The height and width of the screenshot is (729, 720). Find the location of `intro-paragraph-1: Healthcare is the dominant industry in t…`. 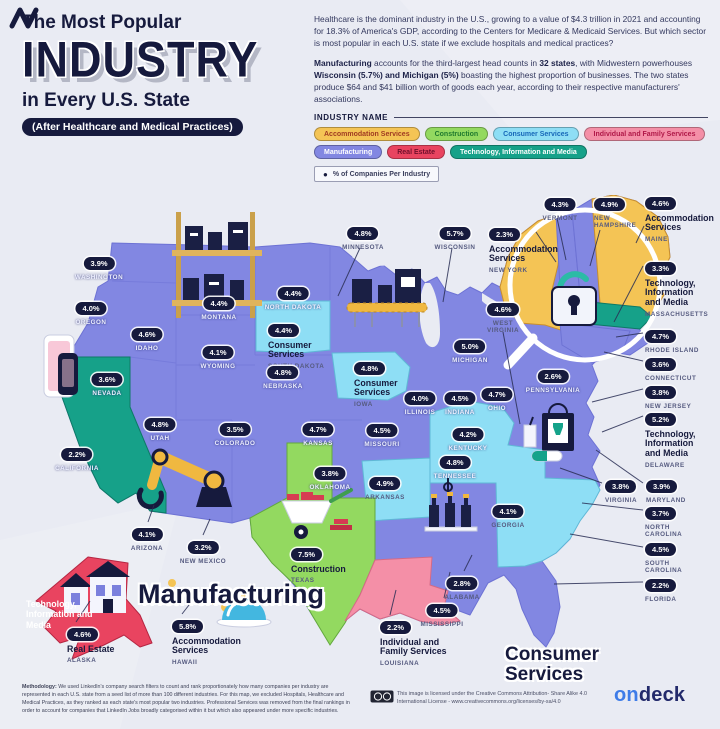

intro-paragraph-1: Healthcare is the dominant industry in t… is located at coordinates (510, 31).